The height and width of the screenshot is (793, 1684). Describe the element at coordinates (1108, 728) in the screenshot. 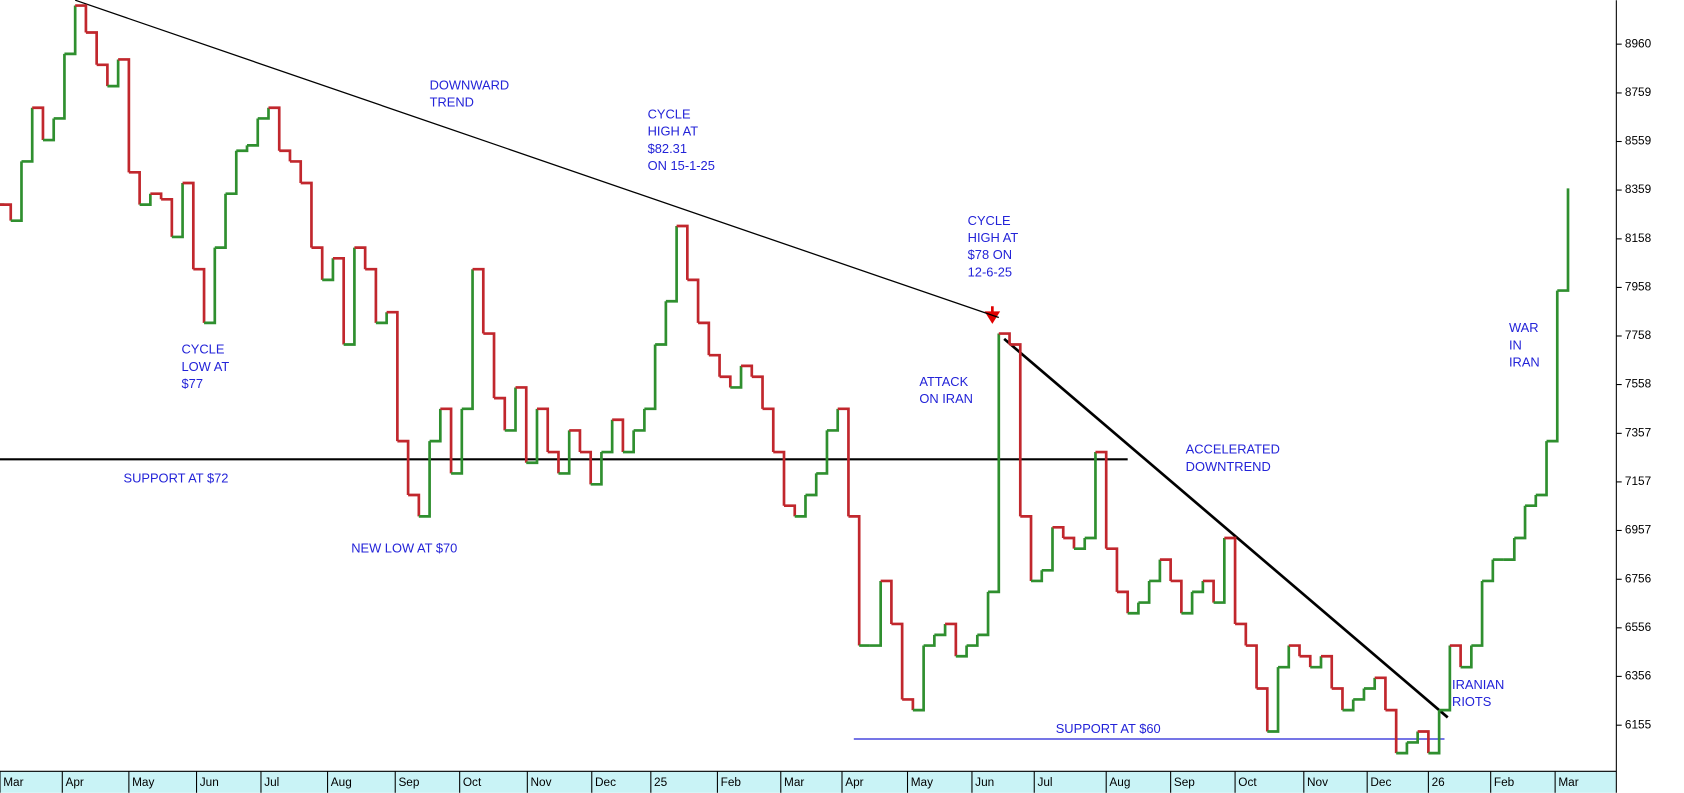

I see `annotation: SUPPORT AT $60` at that location.